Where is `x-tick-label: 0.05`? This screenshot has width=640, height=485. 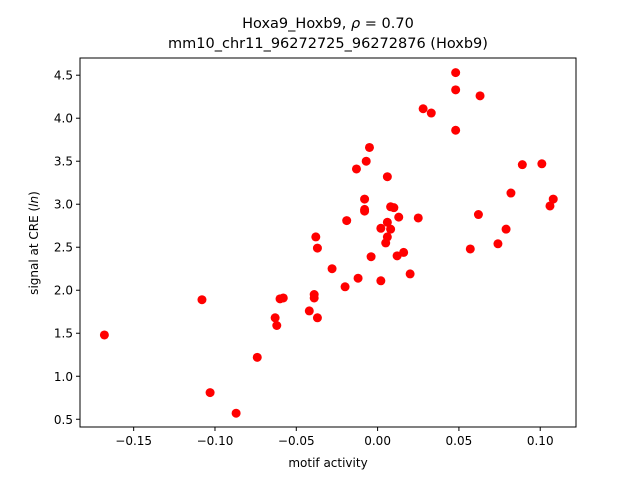 x-tick-label: 0.05 is located at coordinates (459, 441).